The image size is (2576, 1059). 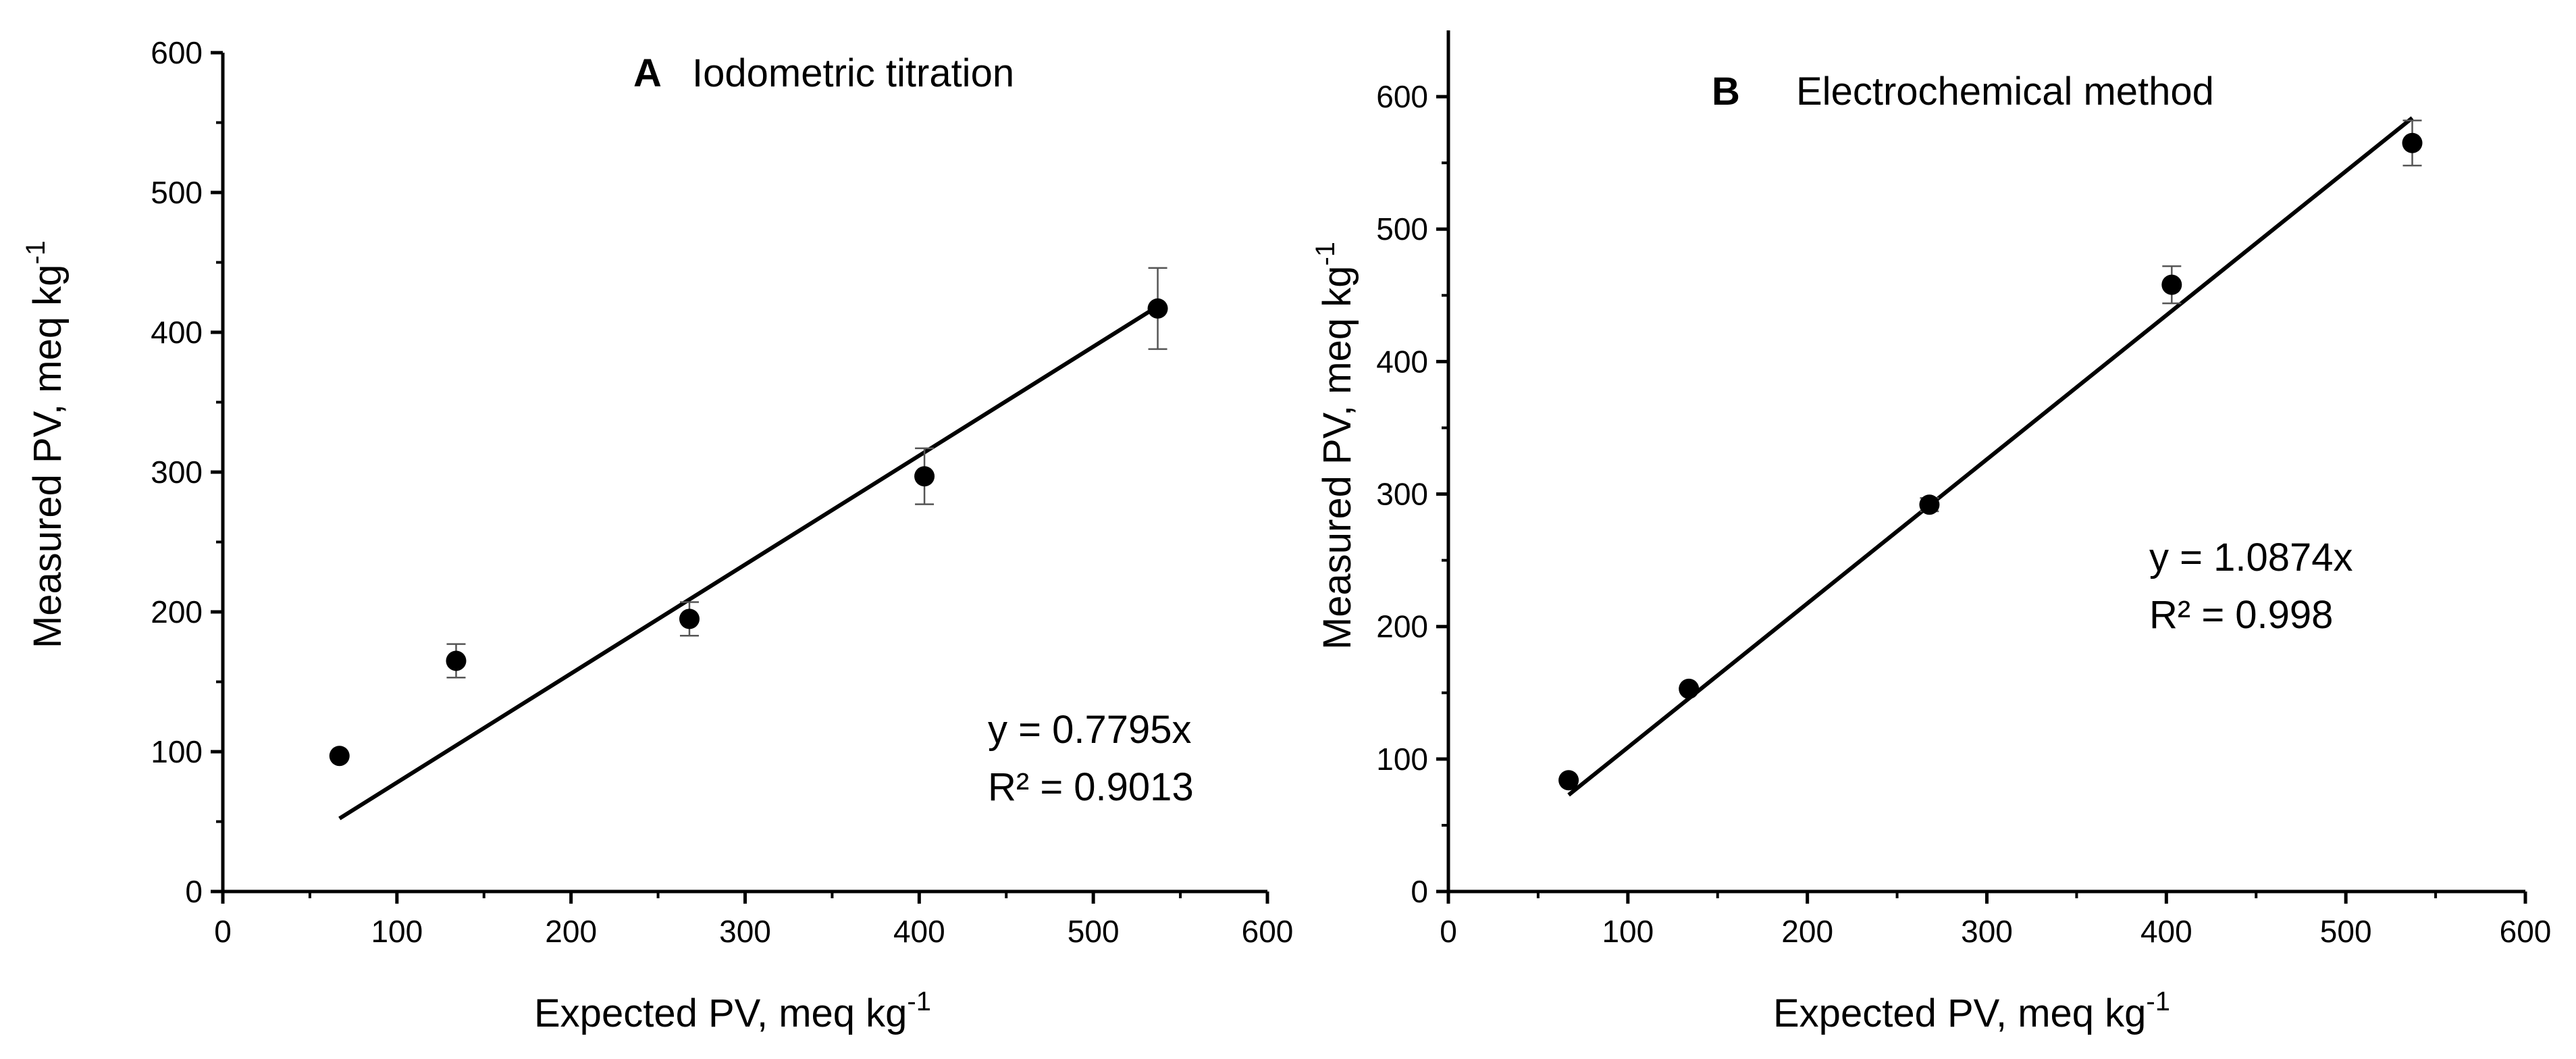 I want to click on panel-b-y-tick-label: 100, so click(x=1402, y=759).